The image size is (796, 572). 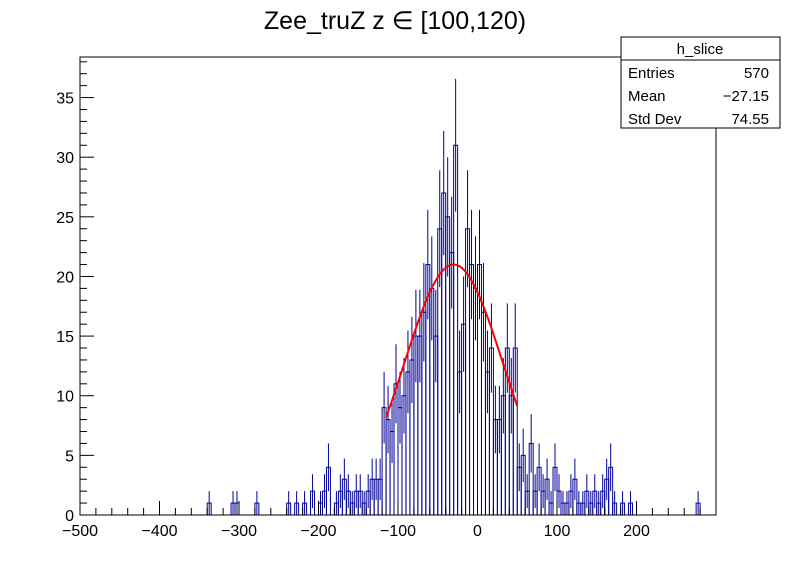 What do you see at coordinates (398, 531) in the screenshot?
I see `x-tick-label: −100` at bounding box center [398, 531].